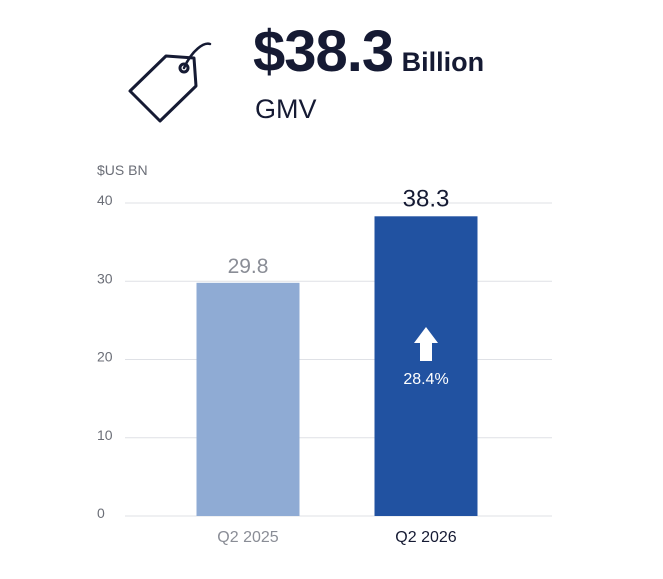 The height and width of the screenshot is (579, 663). I want to click on growth-percentage: 28.4%, so click(425, 379).